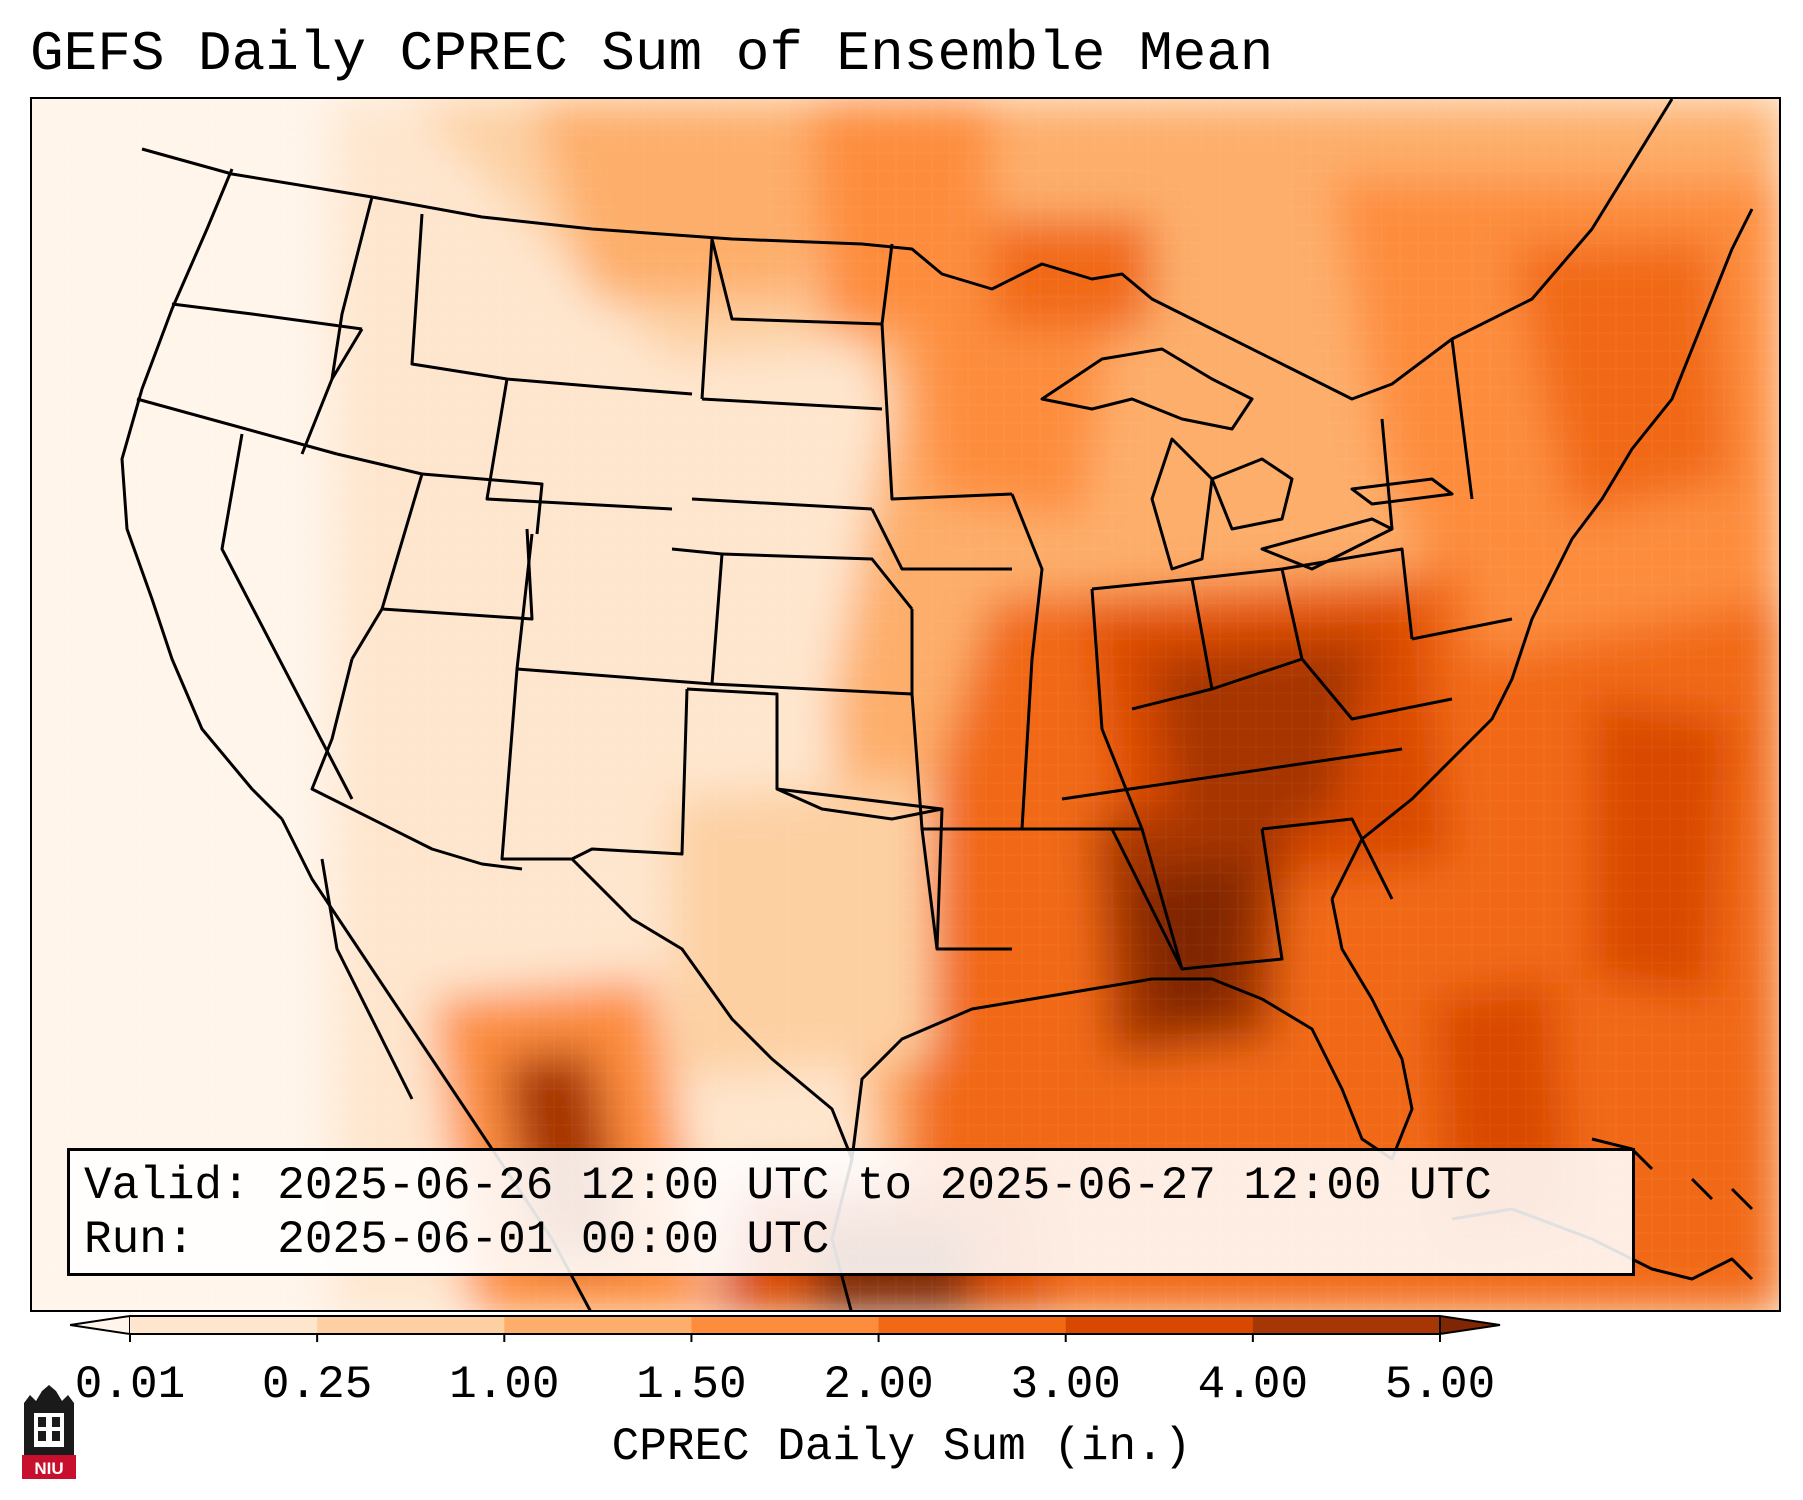 Image resolution: width=1803 pixels, height=1500 pixels. What do you see at coordinates (858, 1240) in the screenshot?
I see `run-row: Run: 2025-06-01 00:00 UTC` at bounding box center [858, 1240].